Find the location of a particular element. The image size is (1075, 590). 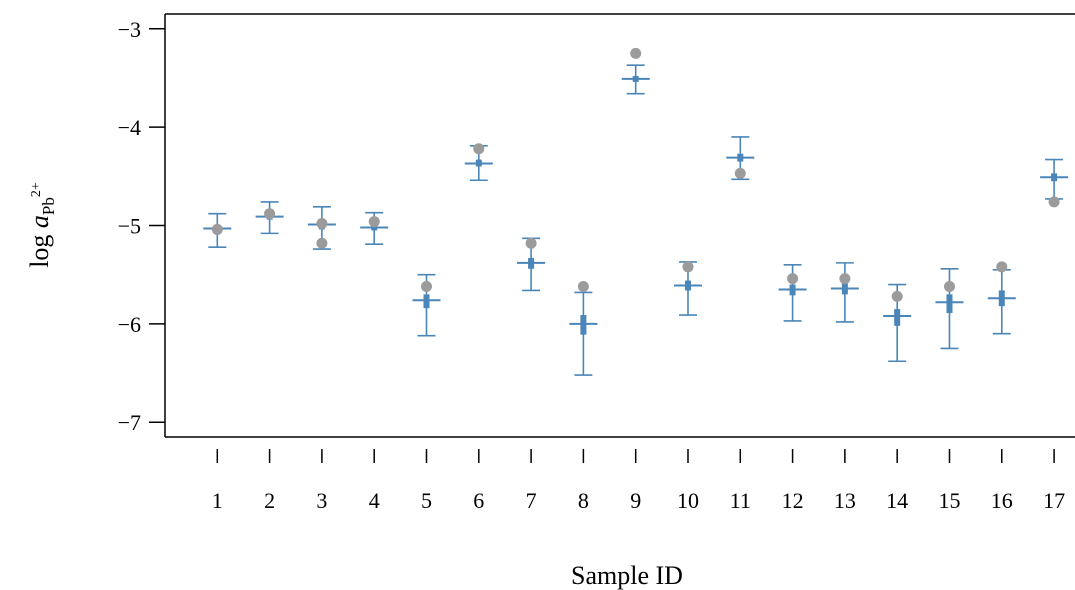

x-tick-label: 8 is located at coordinates (583, 500).